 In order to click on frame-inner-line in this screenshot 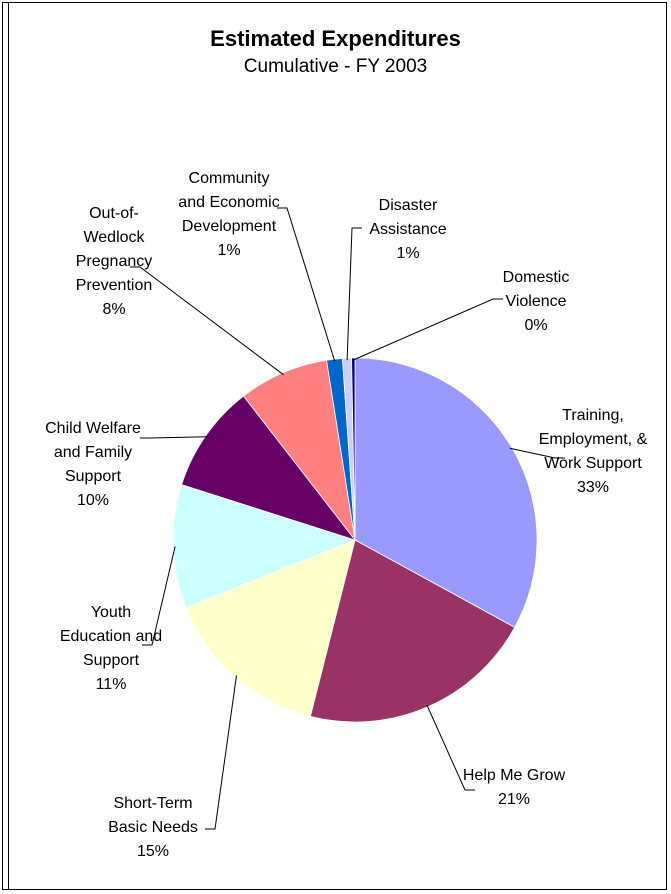, I will do `click(8, 446)`.